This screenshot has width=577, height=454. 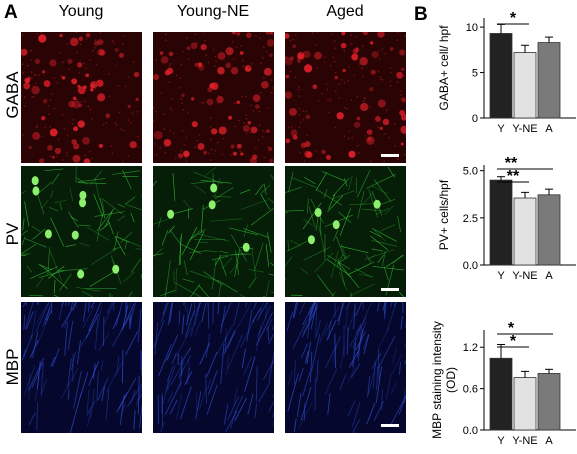 I want to click on column-header-young-ne: Young-NE, so click(x=213, y=11).